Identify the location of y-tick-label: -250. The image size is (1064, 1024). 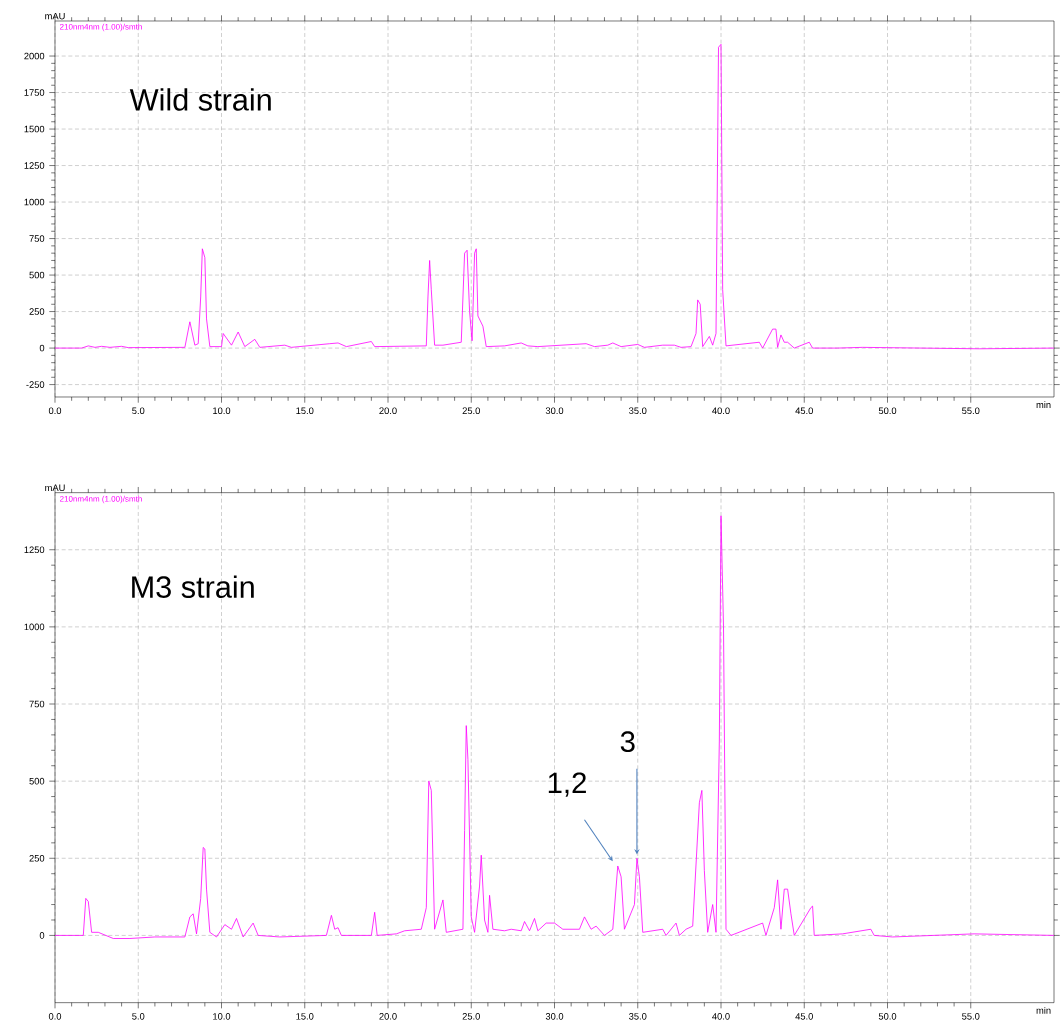
(35, 384).